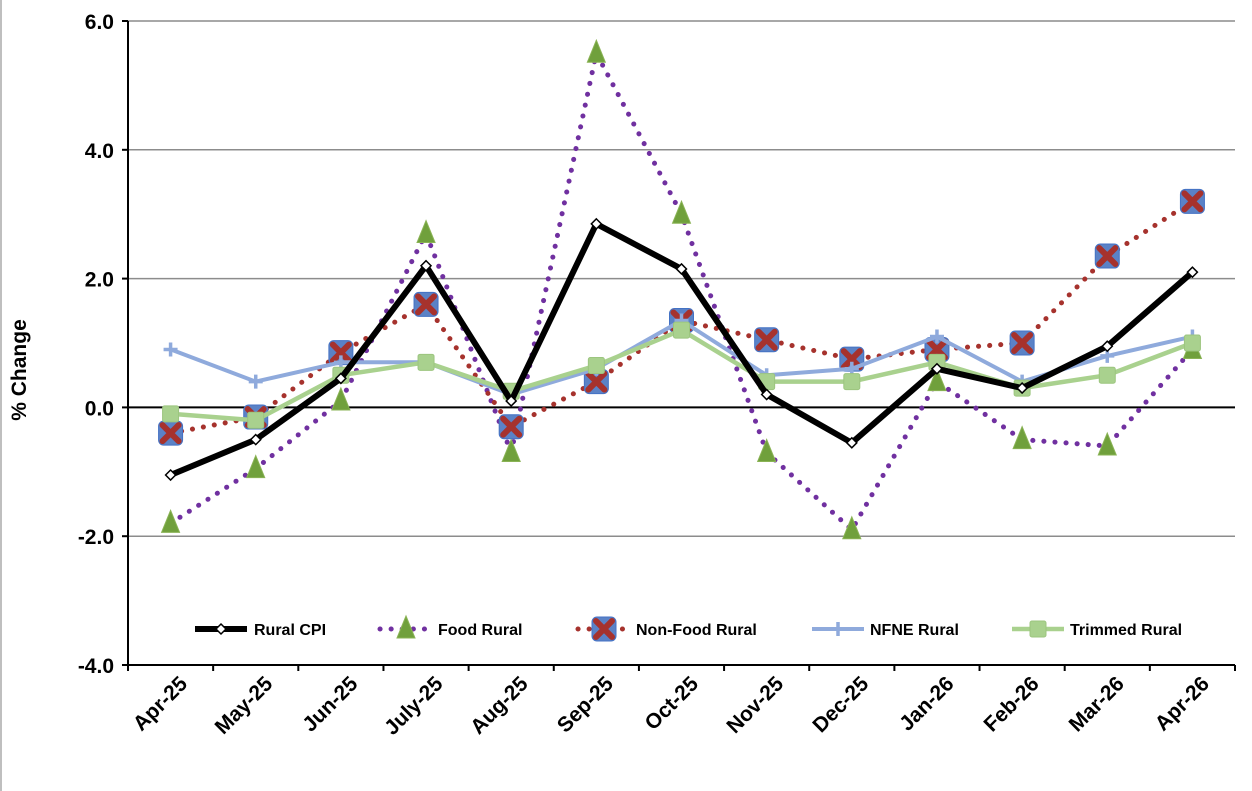 The height and width of the screenshot is (791, 1252). I want to click on x-tick-label: Mar-26, so click(1097, 704).